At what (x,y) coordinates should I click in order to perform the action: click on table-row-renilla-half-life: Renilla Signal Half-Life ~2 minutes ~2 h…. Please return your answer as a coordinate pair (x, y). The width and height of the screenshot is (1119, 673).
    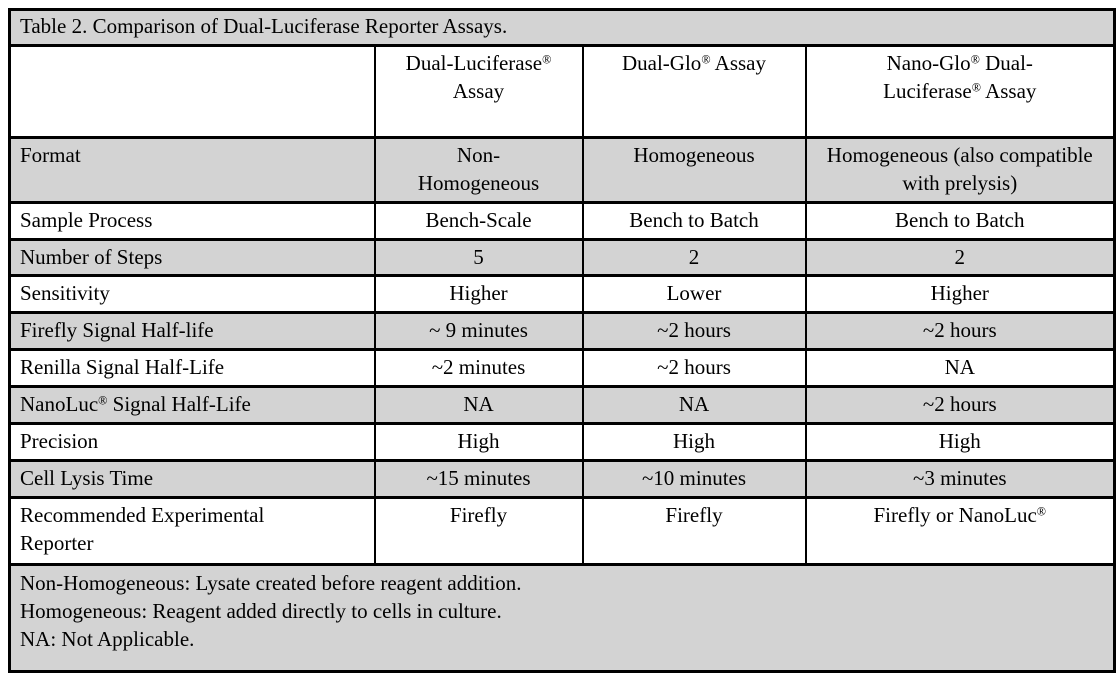
    Looking at the image, I should click on (562, 368).